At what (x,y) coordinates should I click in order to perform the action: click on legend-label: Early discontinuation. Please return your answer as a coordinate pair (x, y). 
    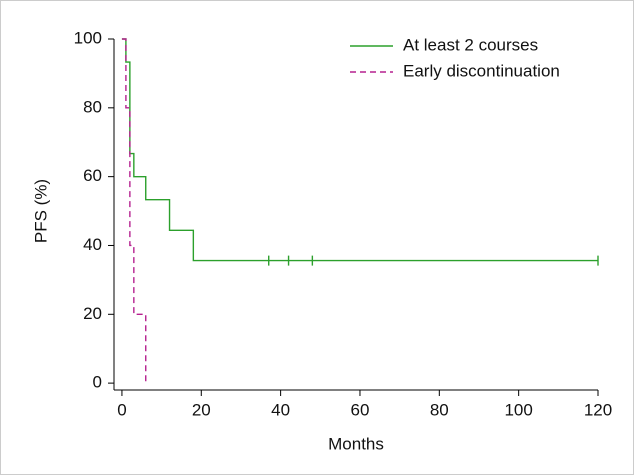
    Looking at the image, I should click on (481, 70).